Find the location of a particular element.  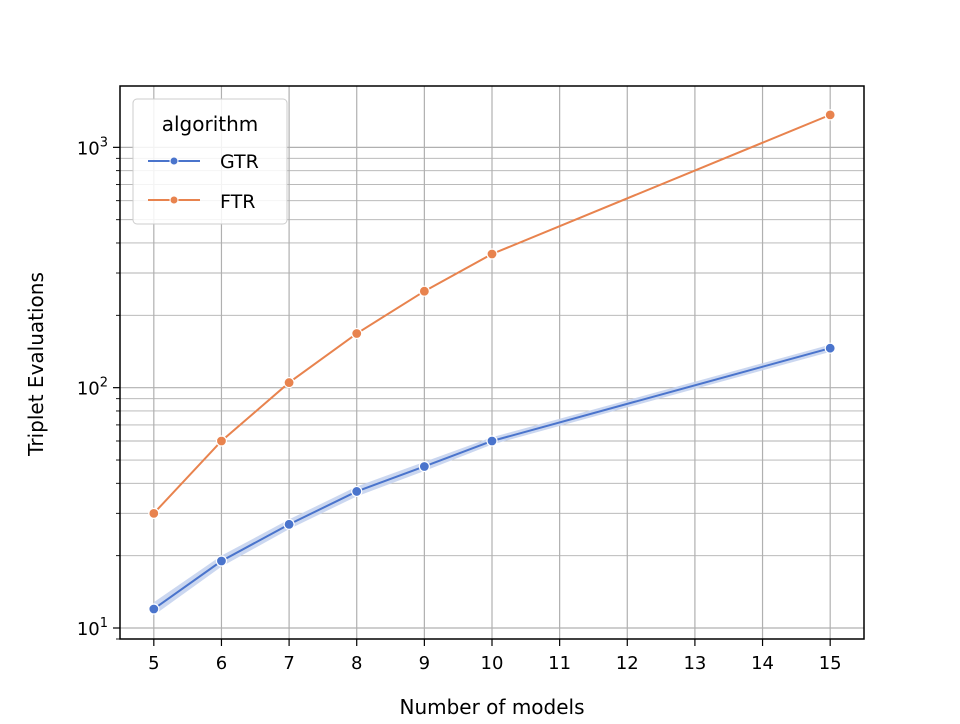

x-tick-label: 14 is located at coordinates (762, 663).